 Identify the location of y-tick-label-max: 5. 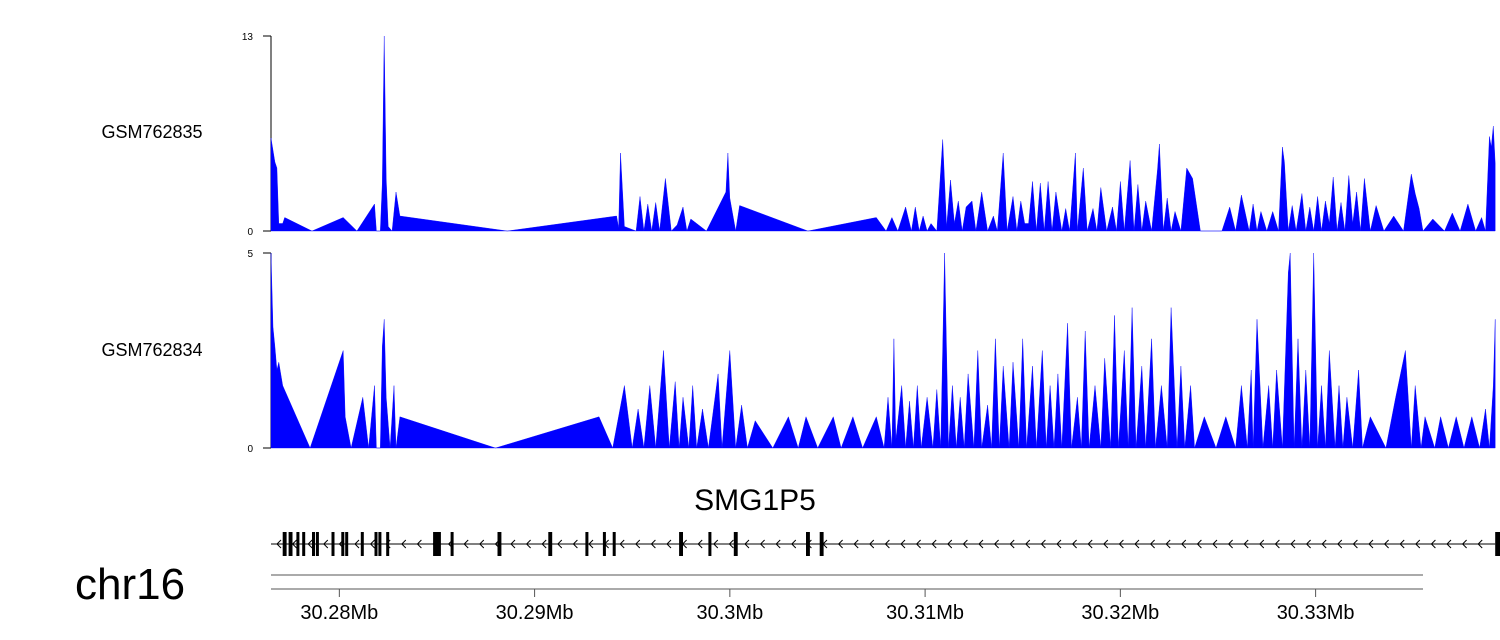
(250, 254).